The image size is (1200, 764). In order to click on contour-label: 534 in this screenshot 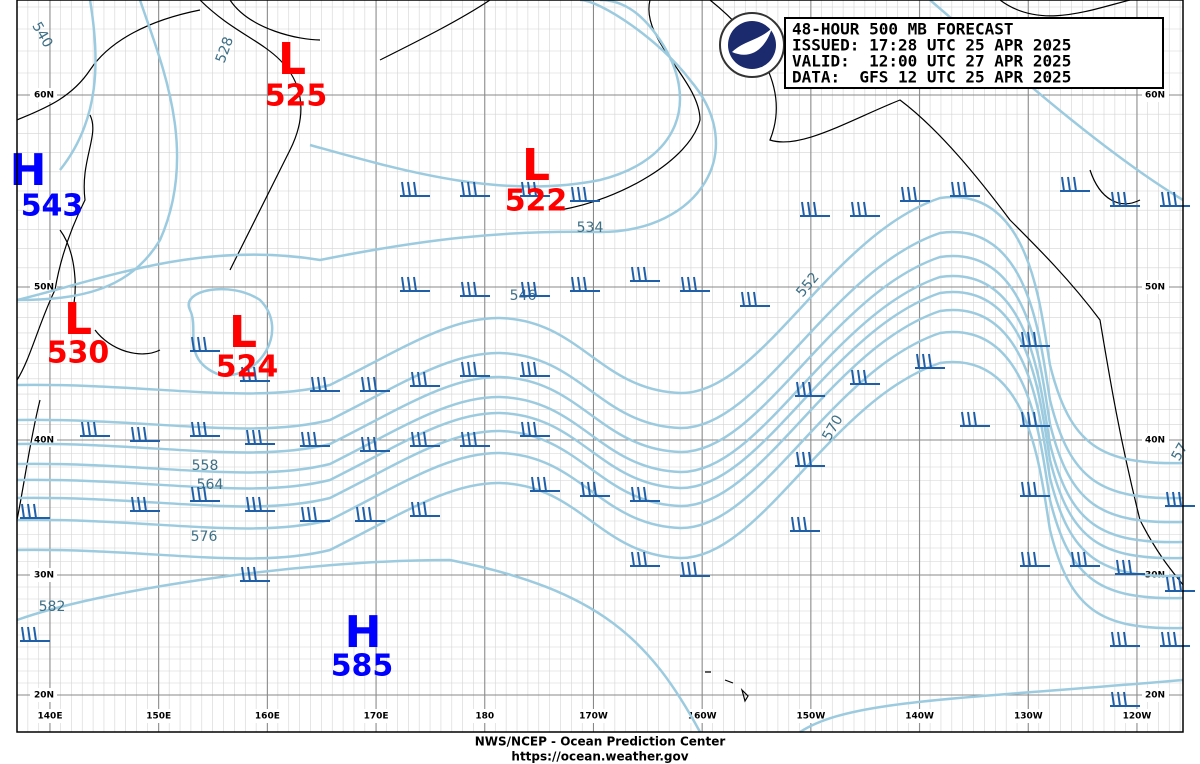, I will do `click(590, 228)`.